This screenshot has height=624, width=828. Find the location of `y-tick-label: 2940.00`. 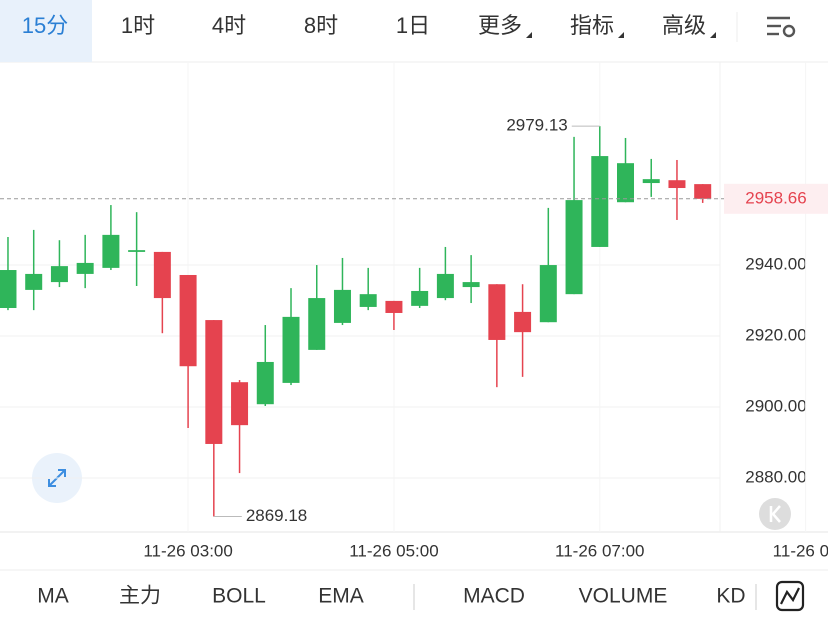

y-tick-label: 2940.00 is located at coordinates (775, 264).